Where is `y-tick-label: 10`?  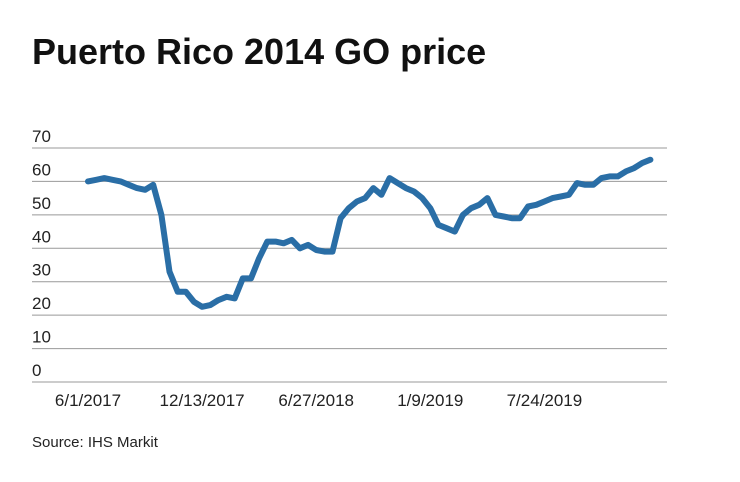
y-tick-label: 10 is located at coordinates (41, 337).